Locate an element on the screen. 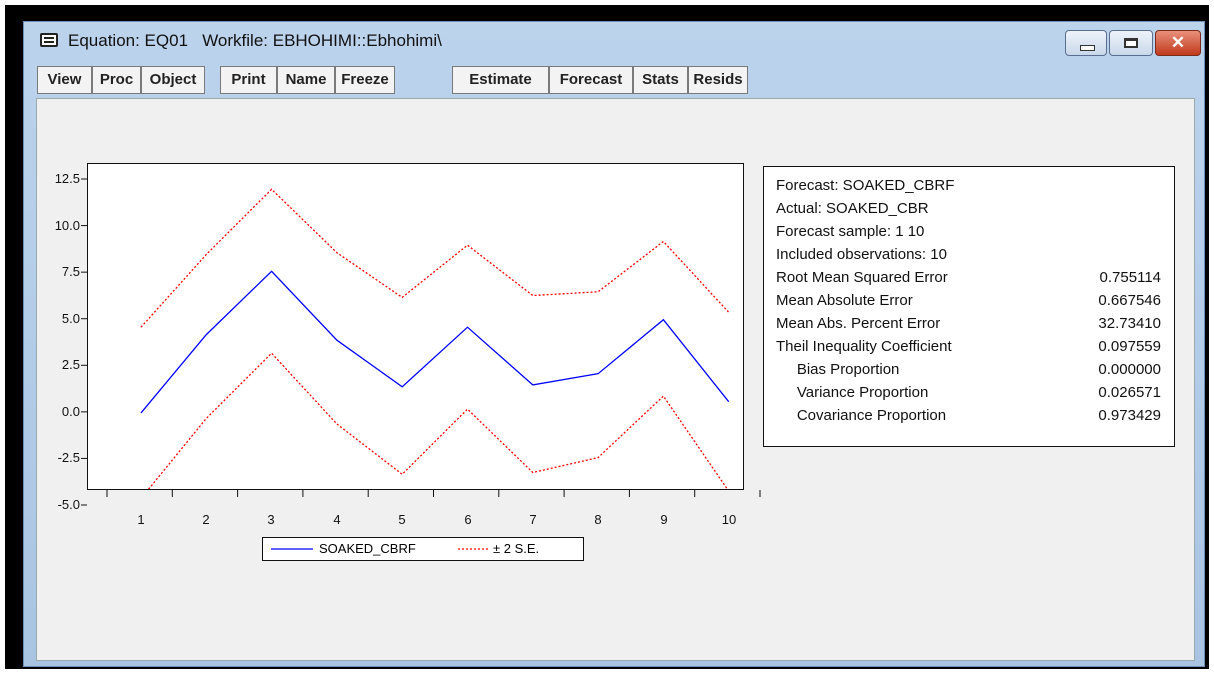 The height and width of the screenshot is (673, 1214). x-tick-label: 8 is located at coordinates (598, 519).